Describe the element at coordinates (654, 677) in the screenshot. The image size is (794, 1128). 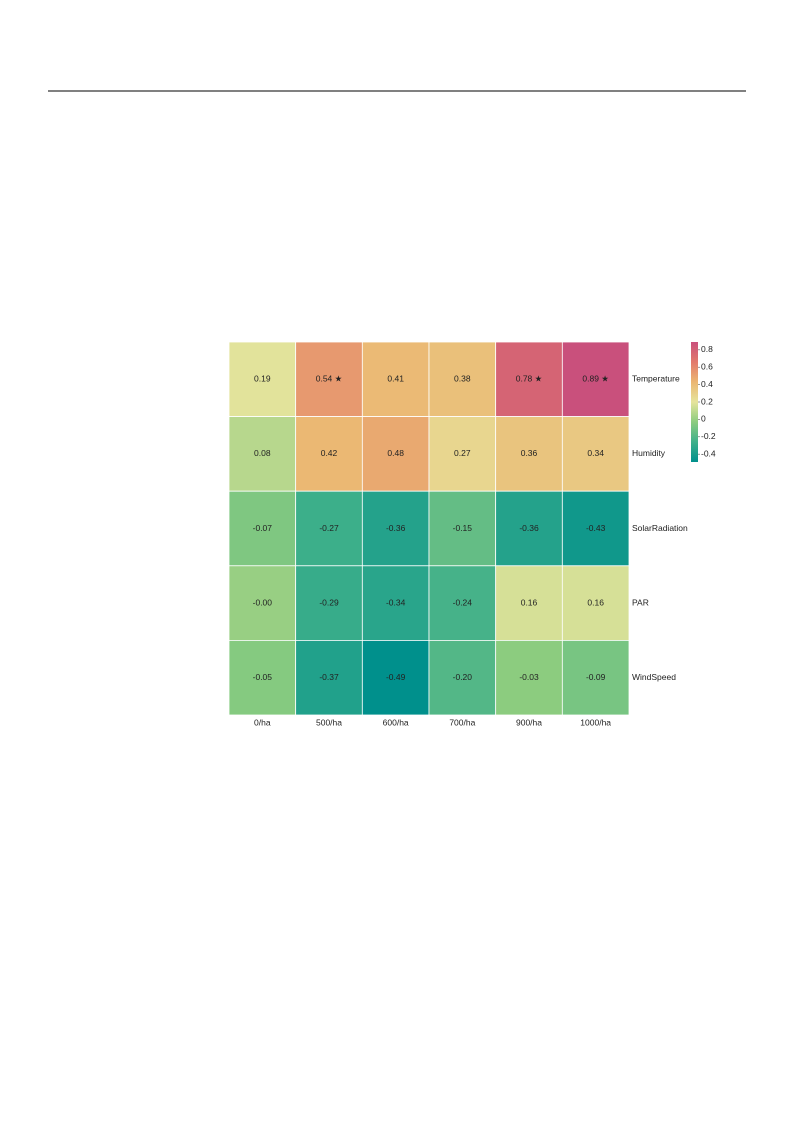
I see `y-tick-label: WindSpeed` at that location.